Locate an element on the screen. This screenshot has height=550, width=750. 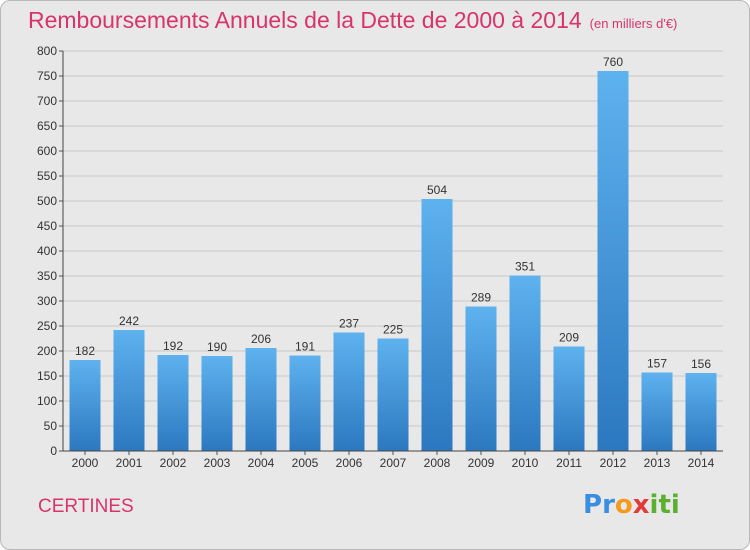
bar-2000 is located at coordinates (85, 405).